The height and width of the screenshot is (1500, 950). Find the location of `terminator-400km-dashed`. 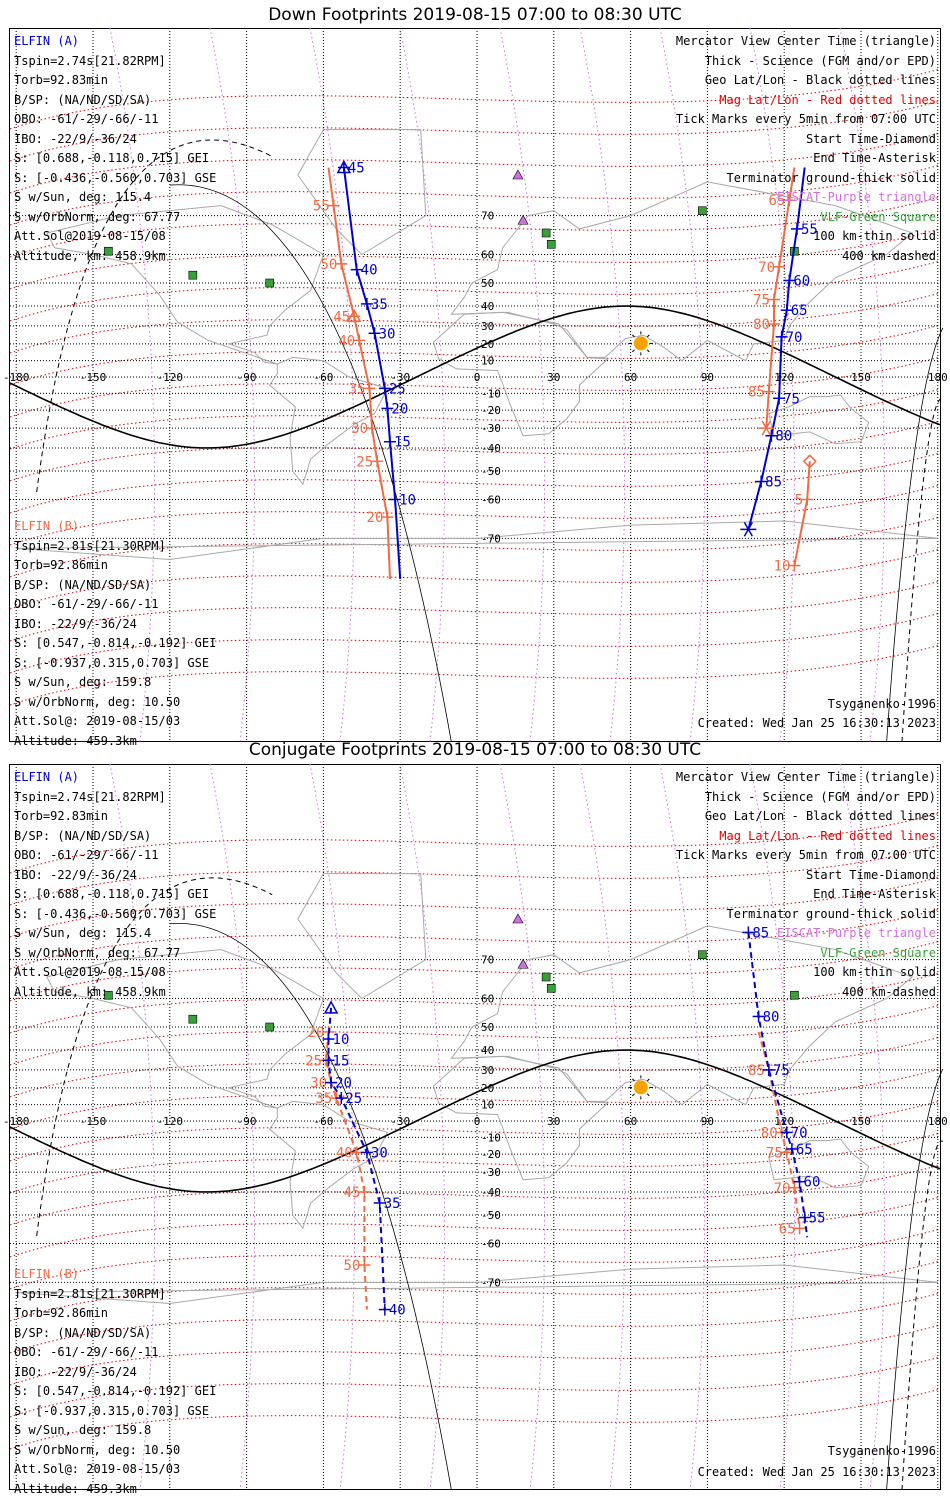

terminator-400km-dashed is located at coordinates (154, 316).